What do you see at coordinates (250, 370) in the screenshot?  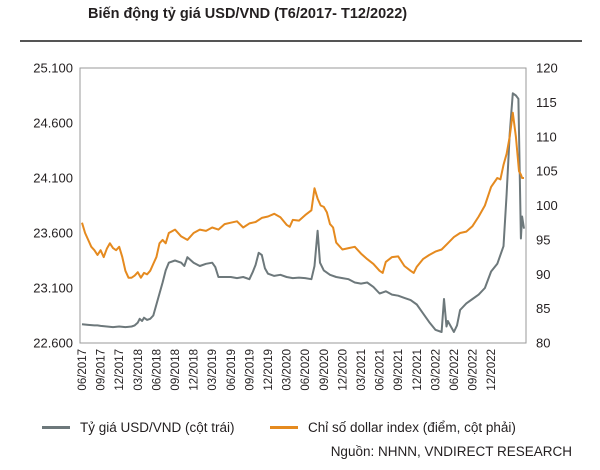 I see `x-tick-label: 09/2019` at bounding box center [250, 370].